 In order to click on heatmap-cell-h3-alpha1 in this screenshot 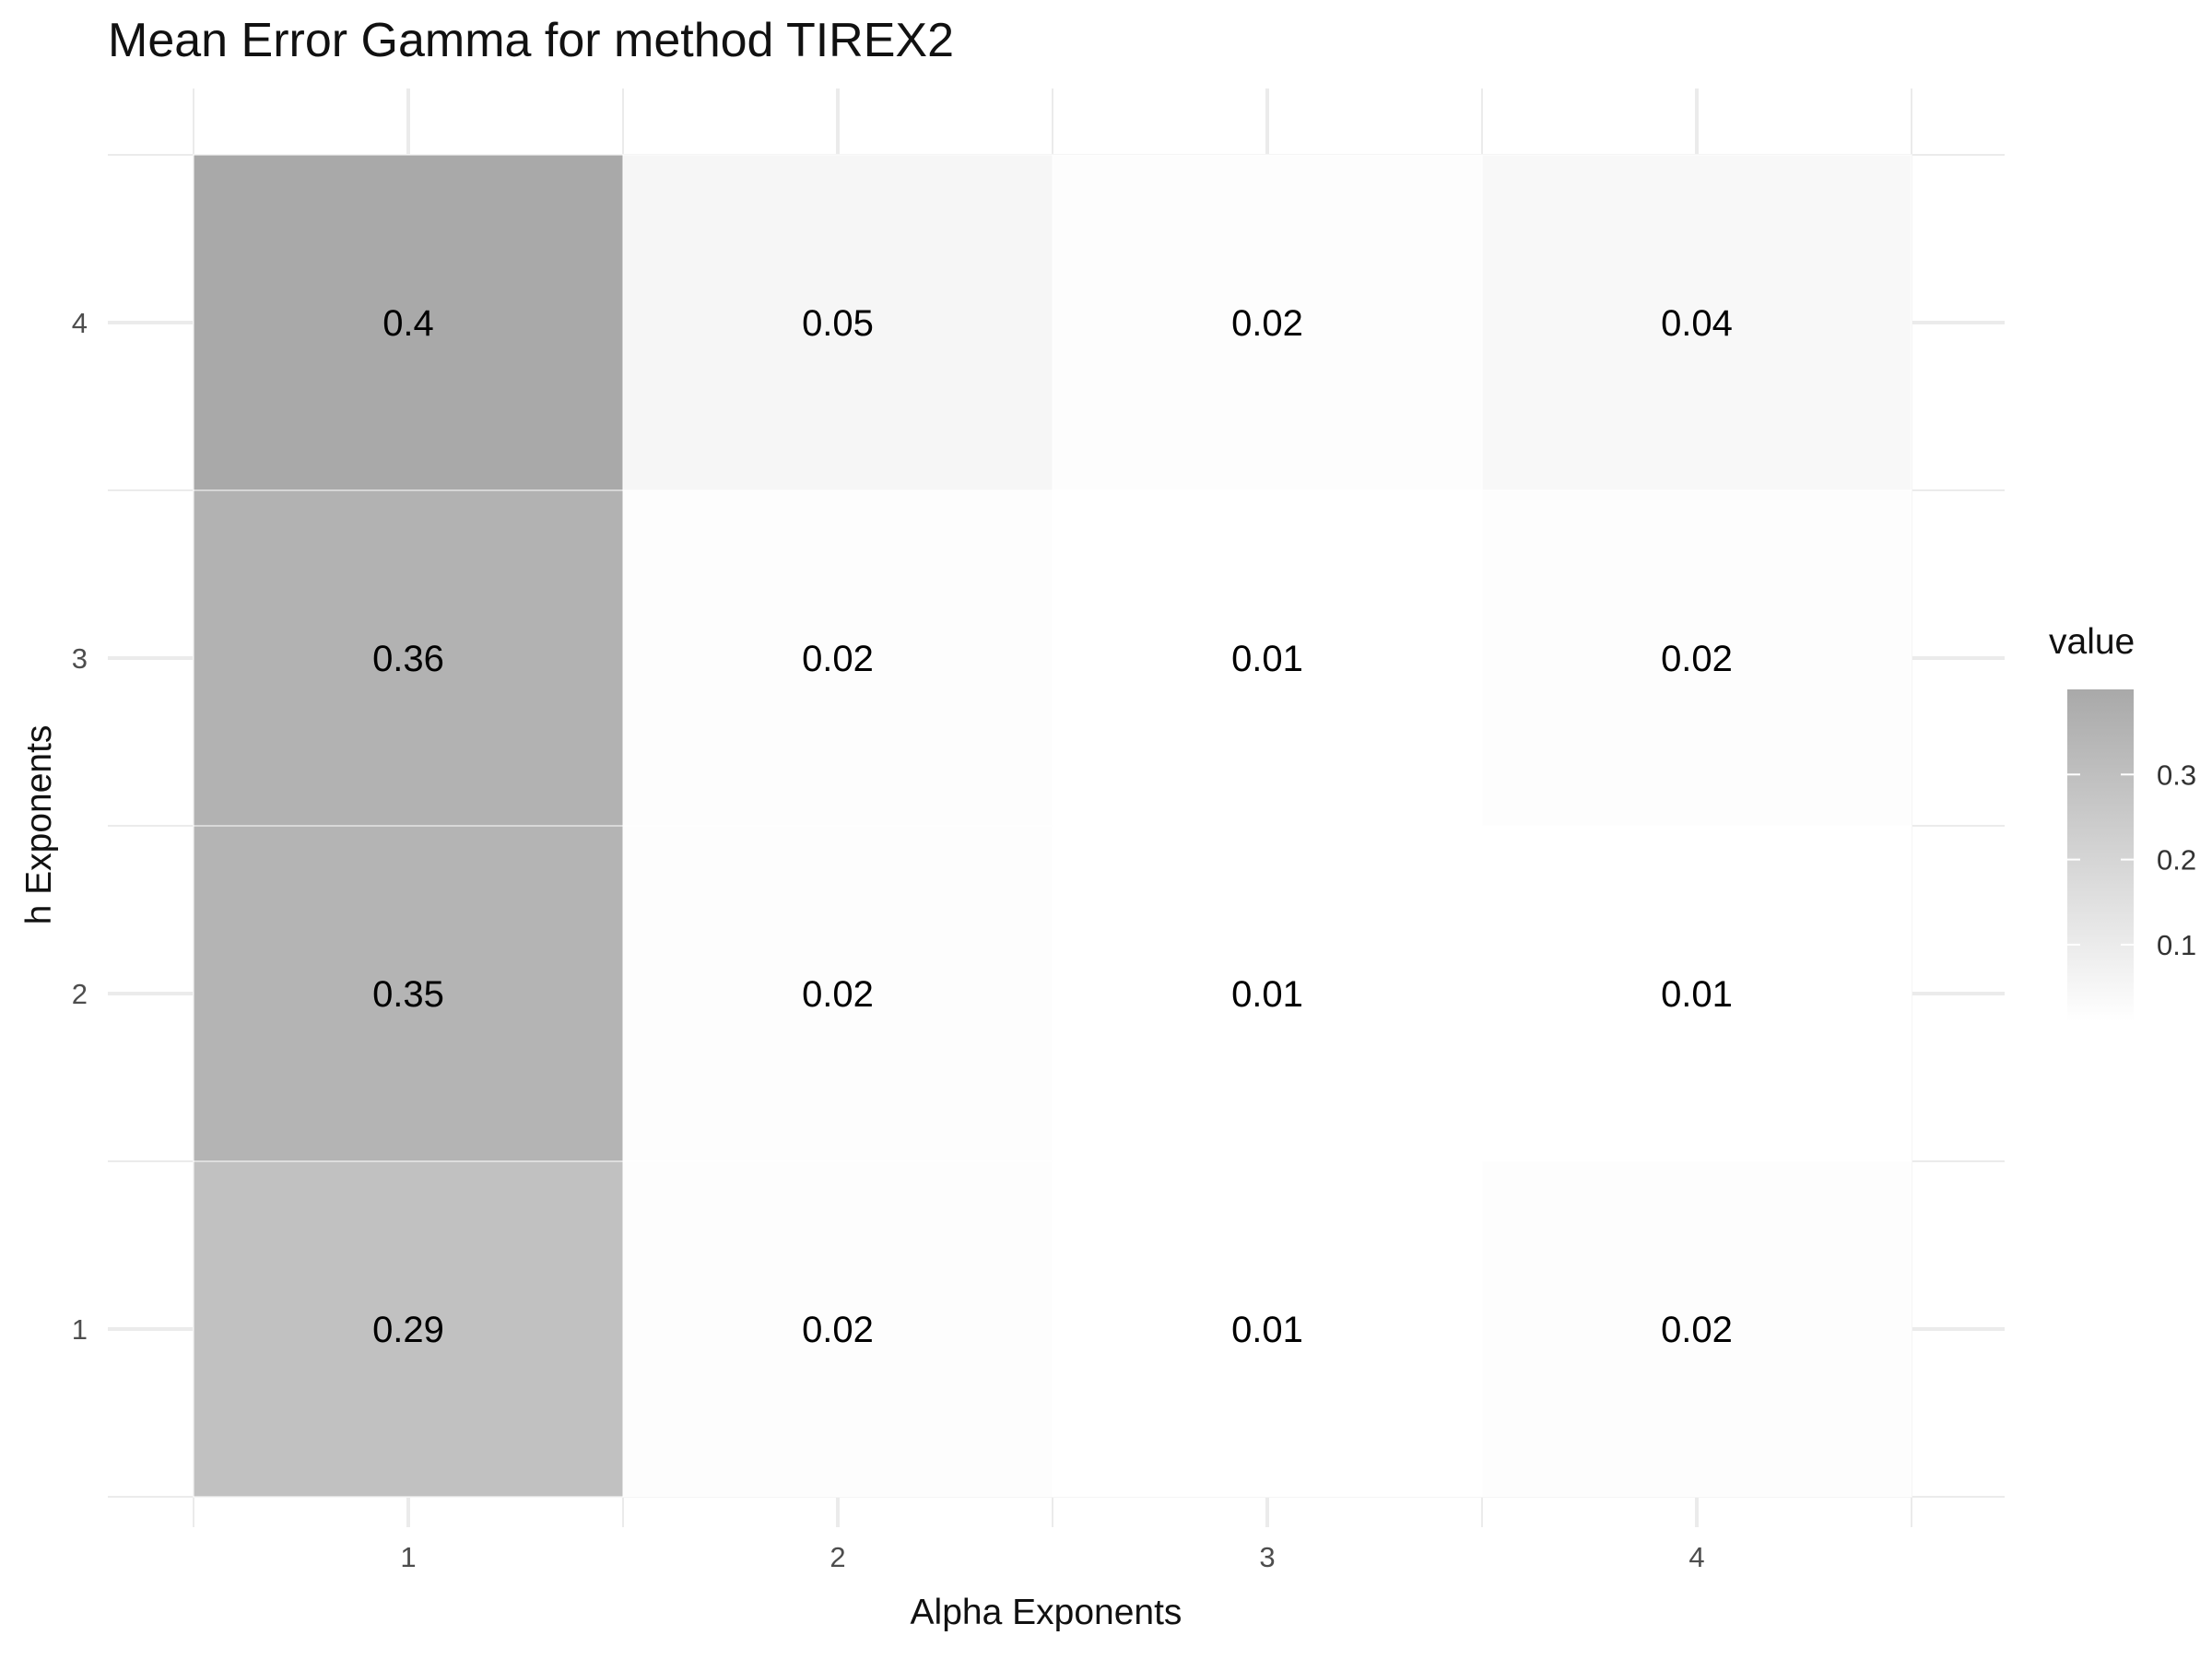, I will do `click(408, 658)`.